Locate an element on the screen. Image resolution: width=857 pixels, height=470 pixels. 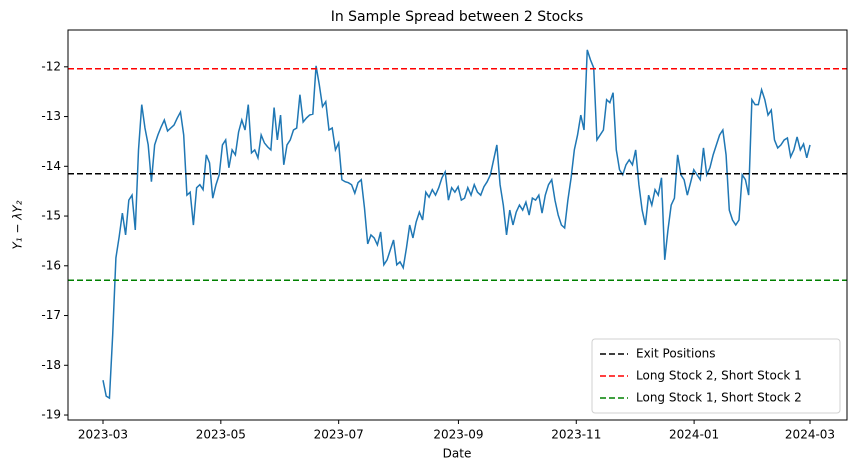
chart-title: In Sample Spread between 2 Stocks is located at coordinates (457, 17).